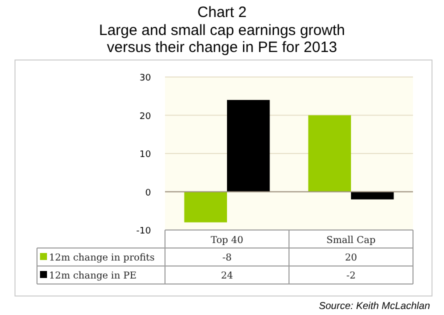 This screenshot has height=315, width=444. What do you see at coordinates (351, 276) in the screenshot?
I see `data-label: -2` at bounding box center [351, 276].